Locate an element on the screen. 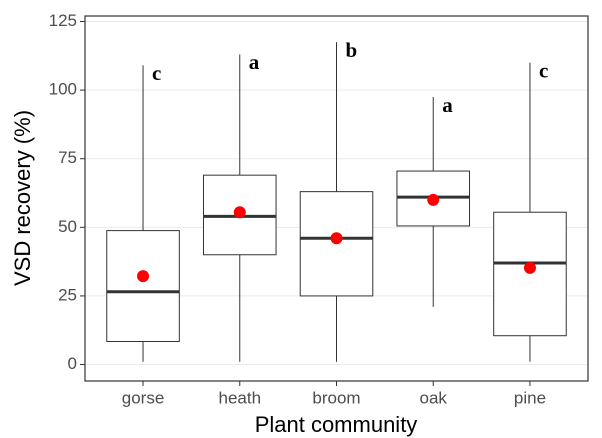 This screenshot has width=602, height=438. y-axis-title: VSD recovery (%) is located at coordinates (22, 198).